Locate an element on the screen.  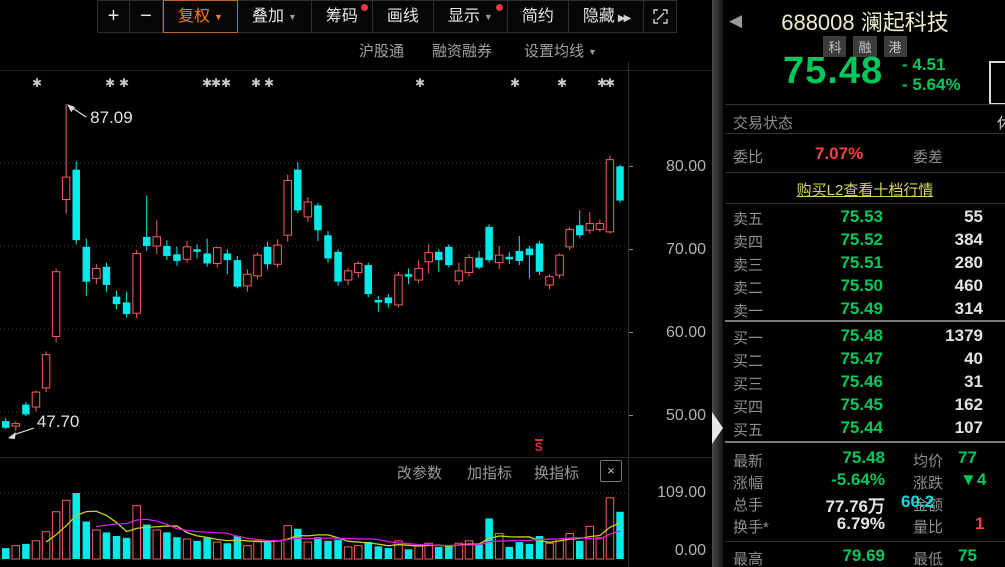
fullscreen-button is located at coordinates (661, 16).